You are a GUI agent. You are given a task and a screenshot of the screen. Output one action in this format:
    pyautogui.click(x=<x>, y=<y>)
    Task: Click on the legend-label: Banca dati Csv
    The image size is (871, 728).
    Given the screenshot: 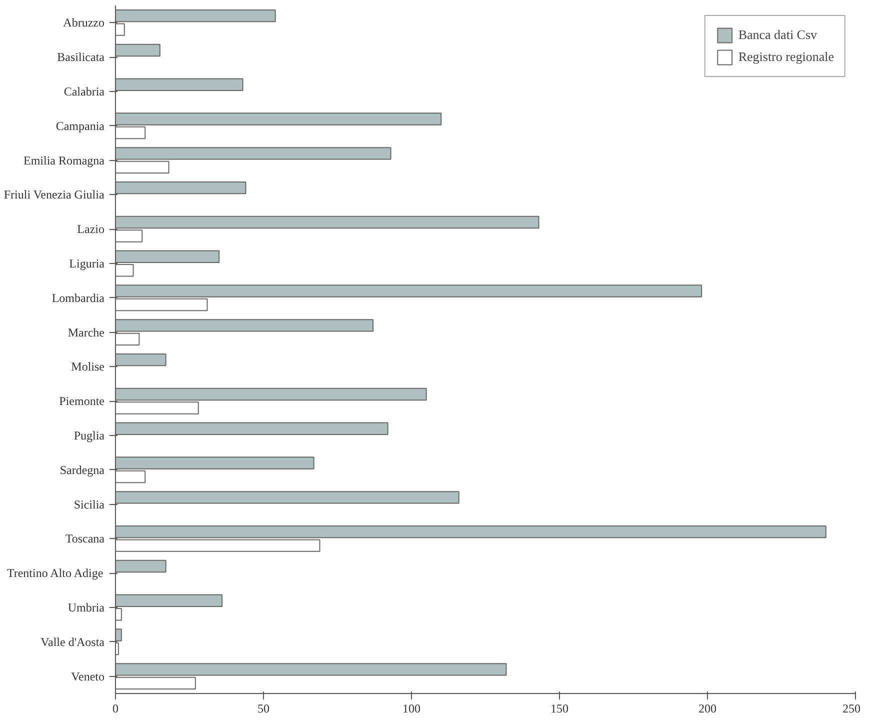 What is the action you would take?
    pyautogui.click(x=778, y=35)
    